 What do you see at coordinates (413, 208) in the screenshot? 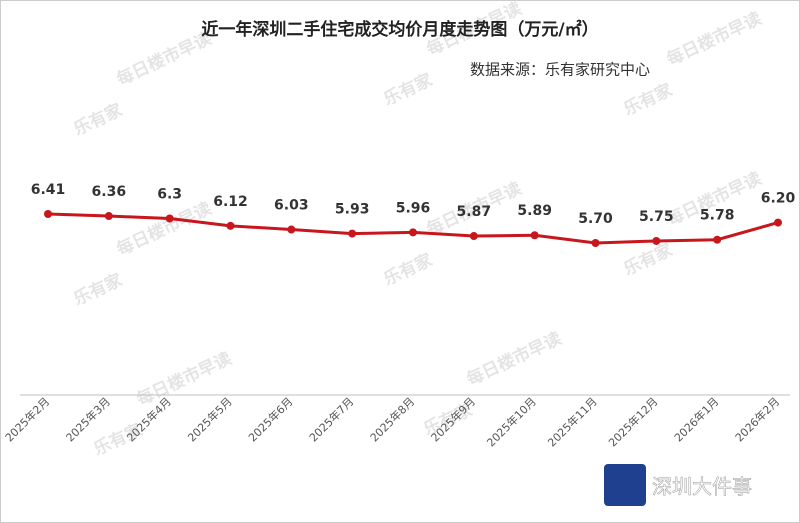
I see `value-label: 5.96` at bounding box center [413, 208].